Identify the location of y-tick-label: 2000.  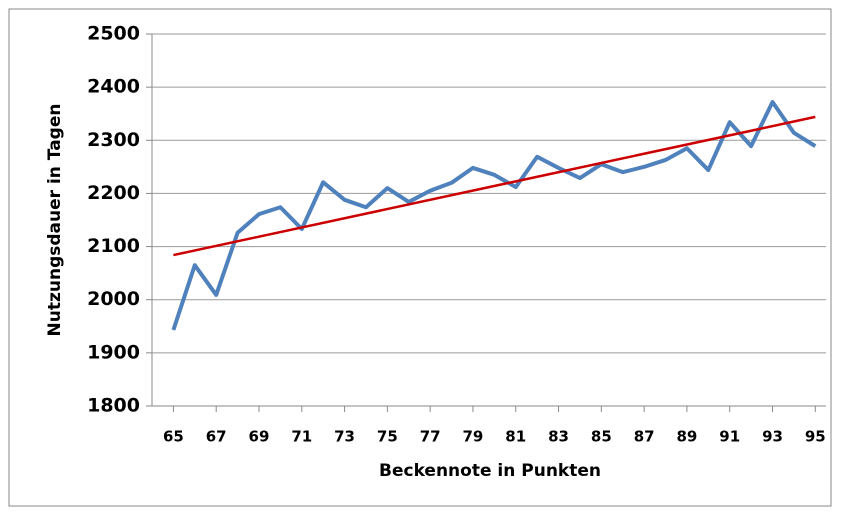
(113, 299).